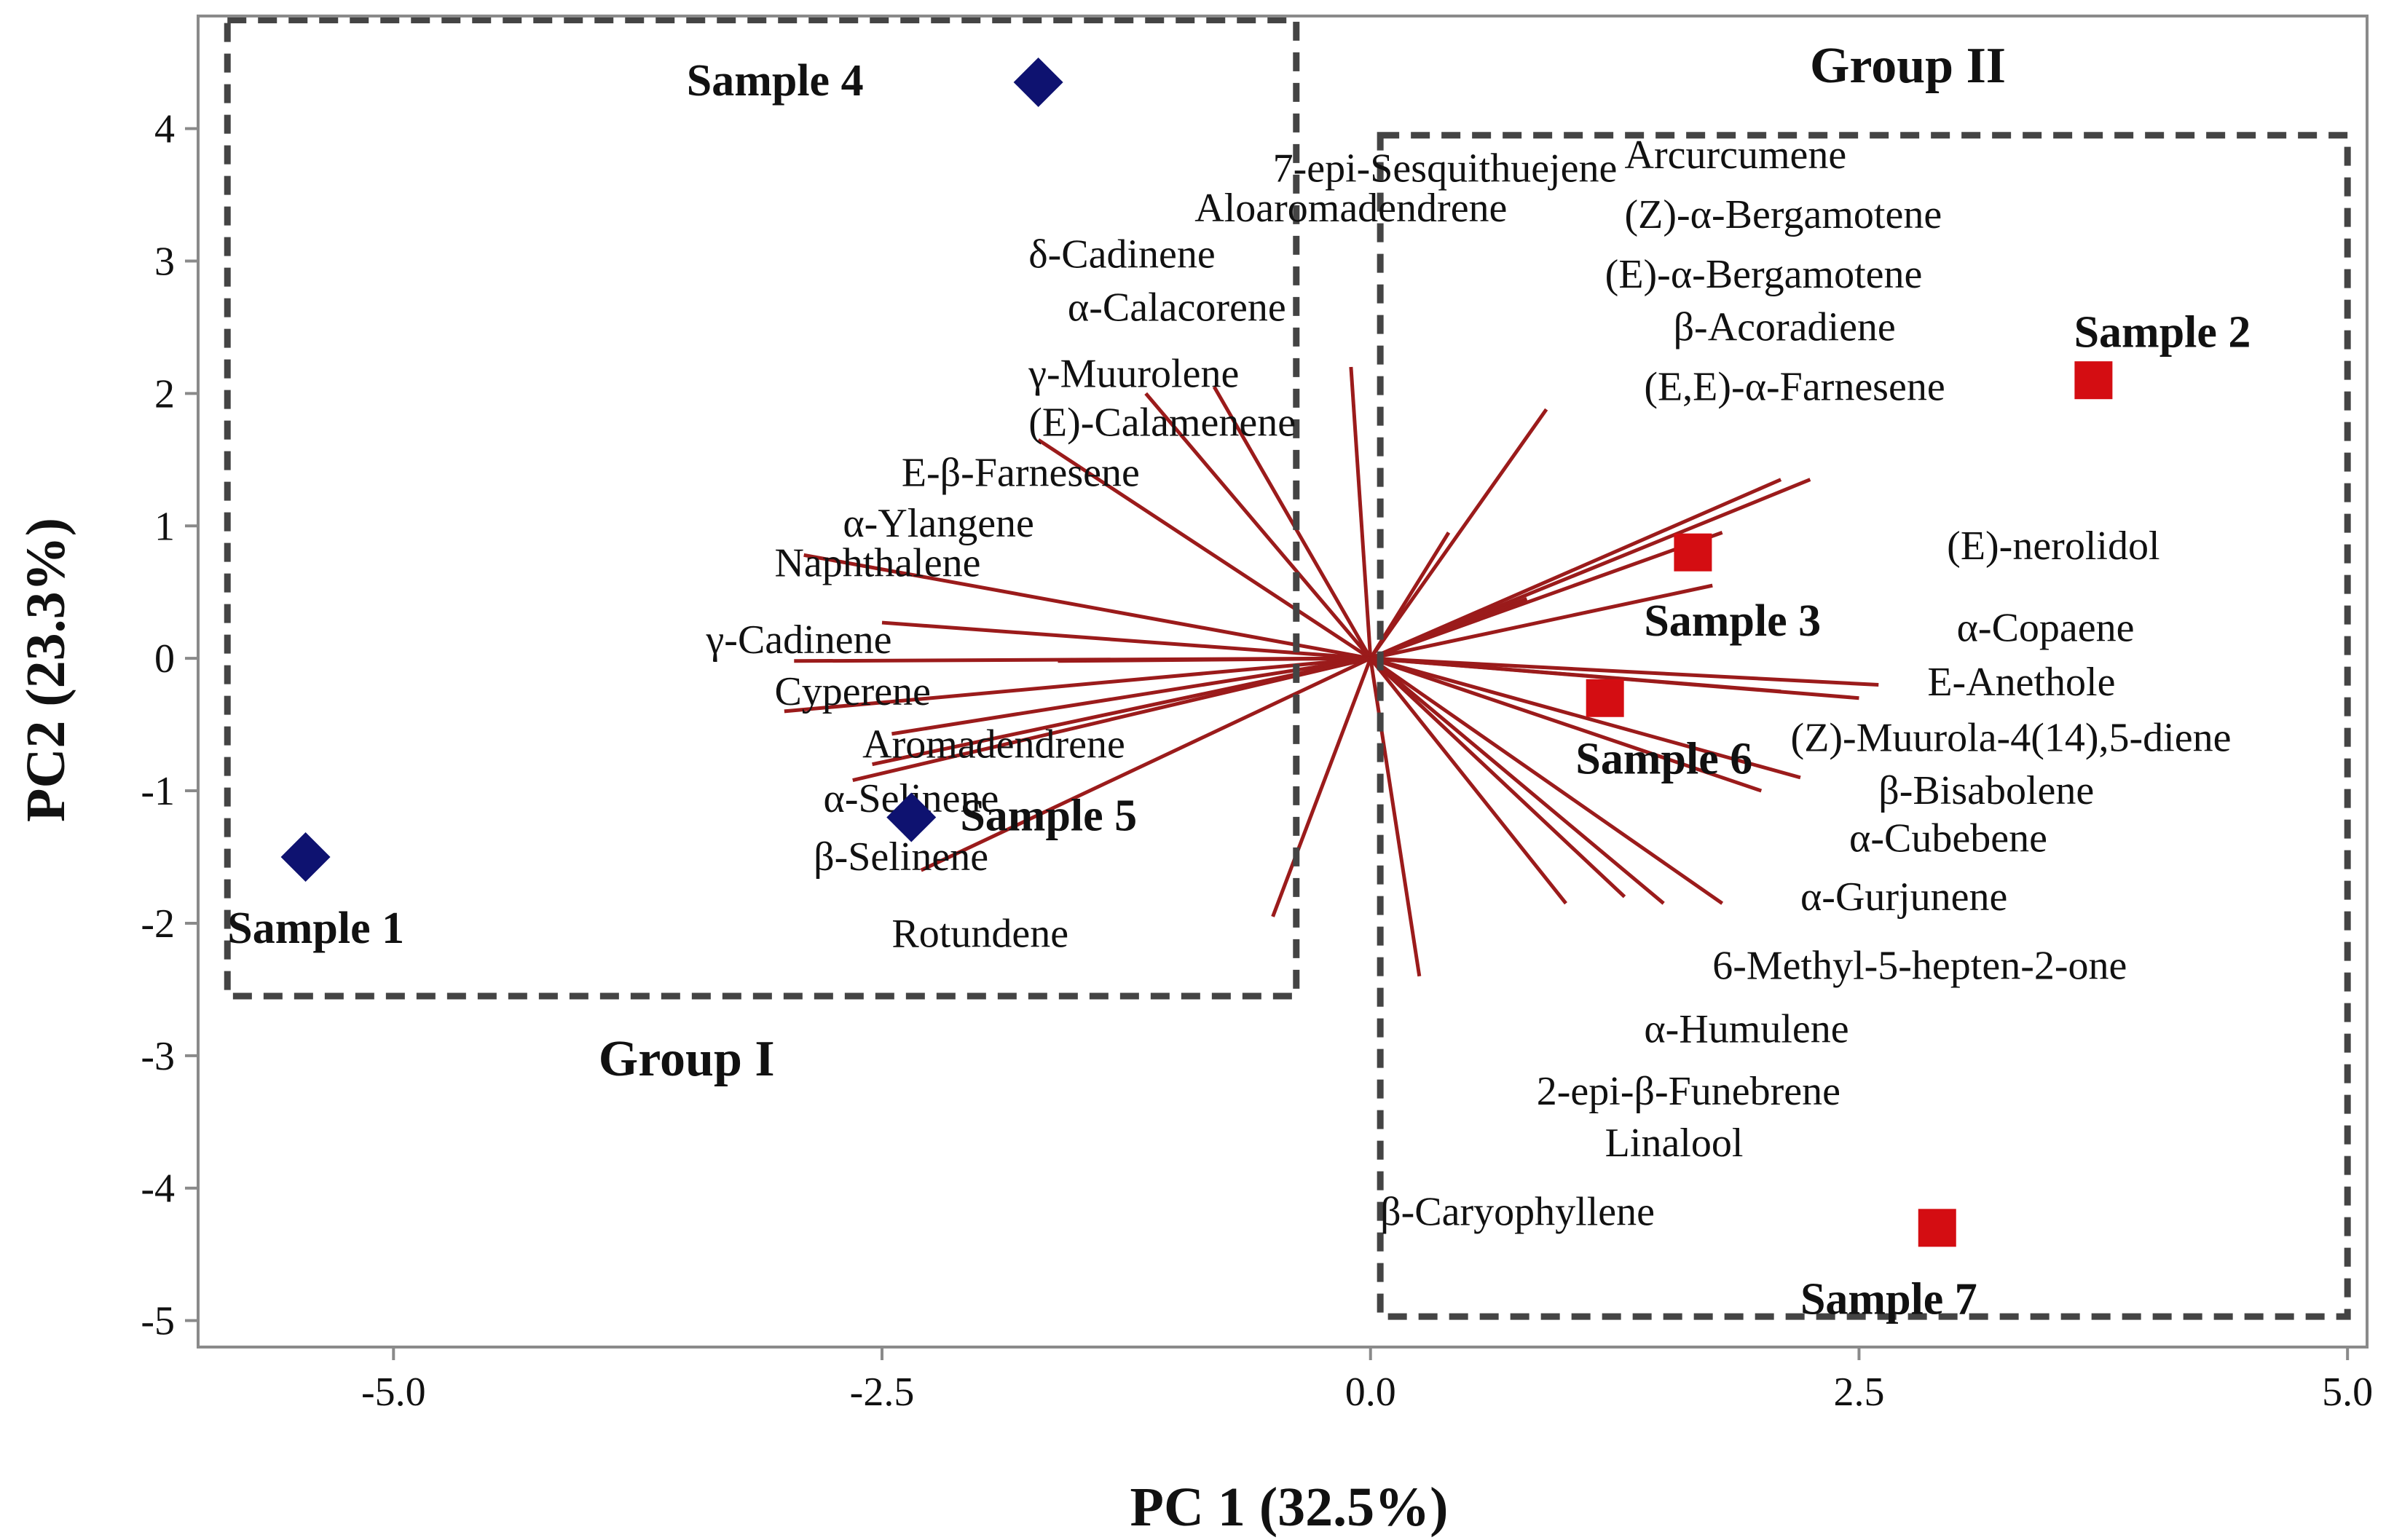 This screenshot has height=1540, width=2386. I want to click on y-tick-label: 2, so click(164, 394).